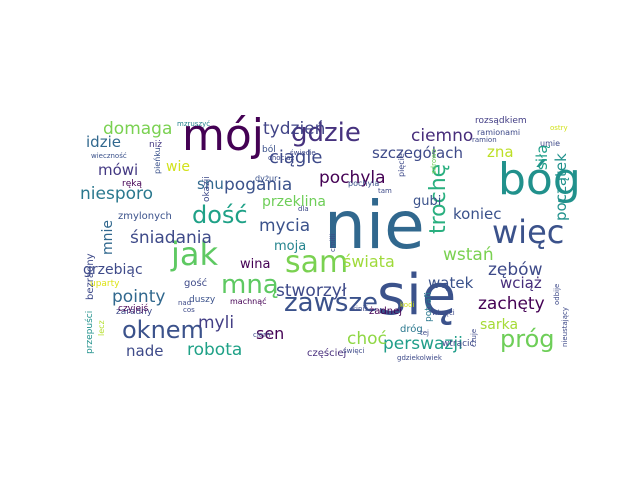 The width and height of the screenshot is (640, 480). I want to click on word-wstan: wstań, so click(468, 255).